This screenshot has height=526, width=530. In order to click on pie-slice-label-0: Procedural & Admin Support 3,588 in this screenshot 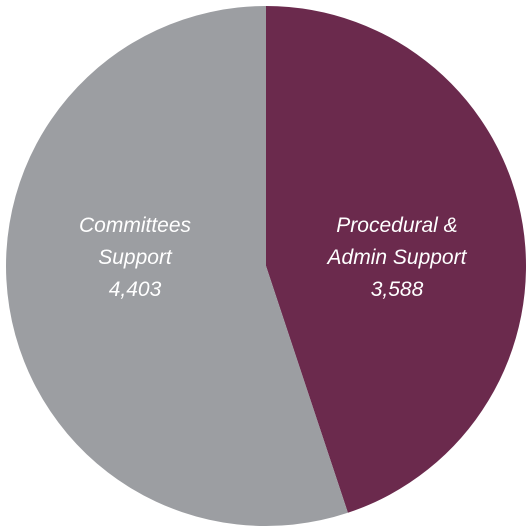, I will do `click(397, 257)`.